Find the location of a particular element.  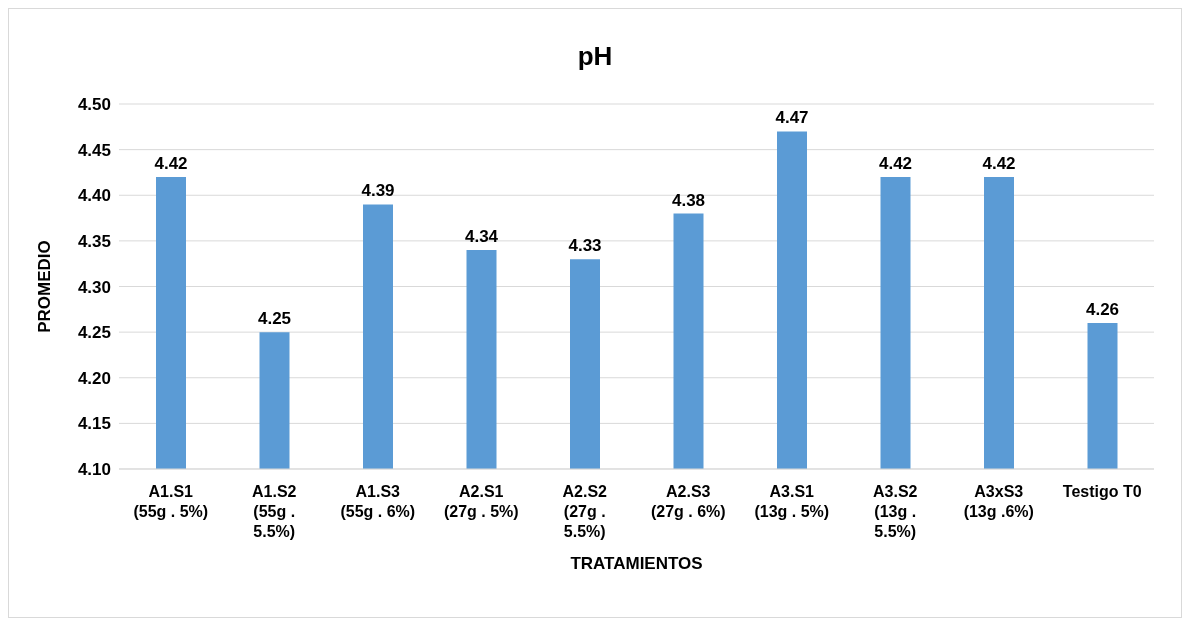

y-tick-label: 4.10 is located at coordinates (94, 470).